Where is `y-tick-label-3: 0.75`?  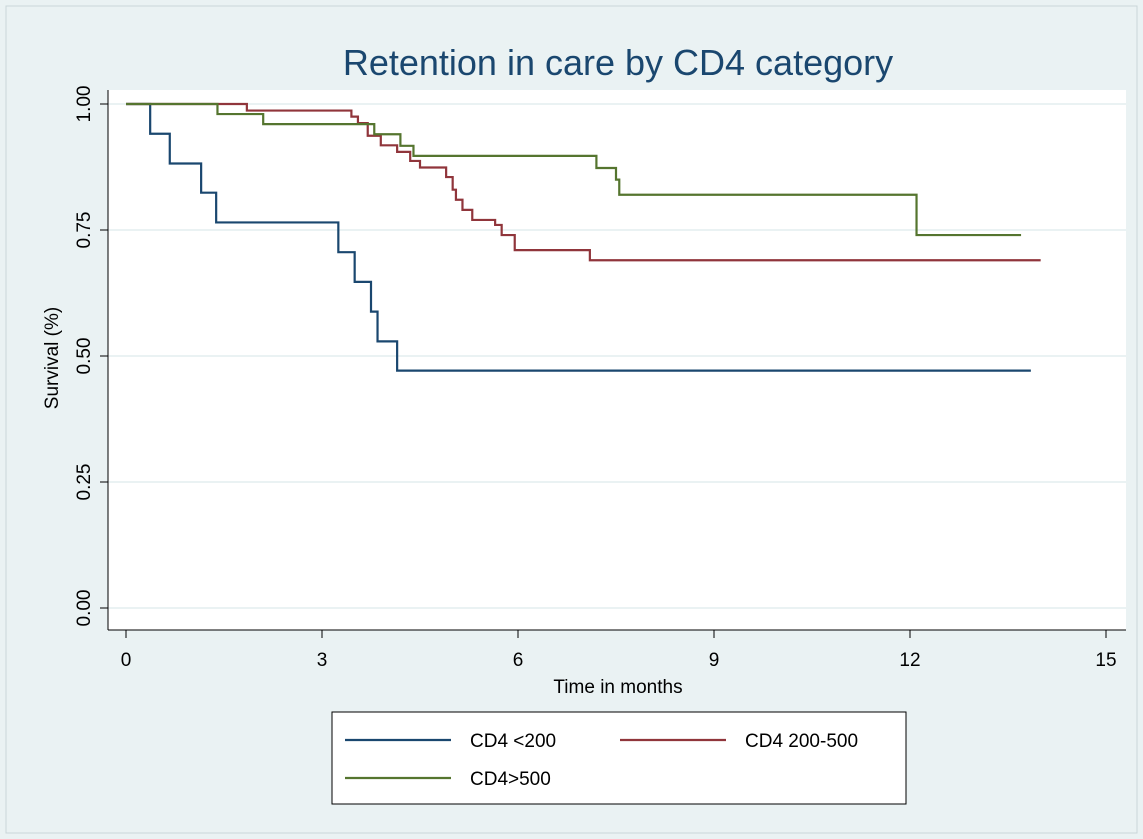
y-tick-label-3: 0.75 is located at coordinates (84, 230).